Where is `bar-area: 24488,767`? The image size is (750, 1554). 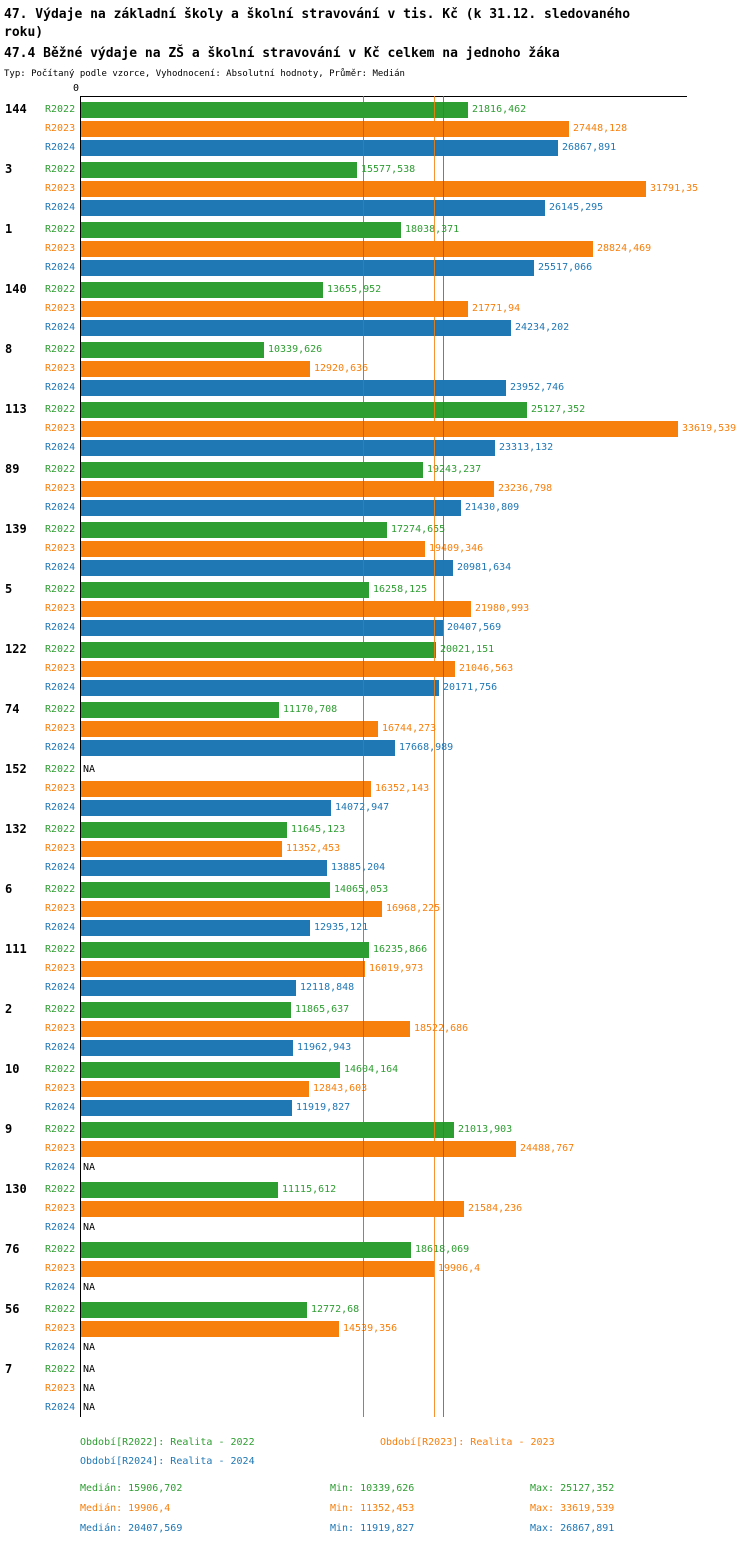 bar-area: 24488,767 is located at coordinates (327, 1148).